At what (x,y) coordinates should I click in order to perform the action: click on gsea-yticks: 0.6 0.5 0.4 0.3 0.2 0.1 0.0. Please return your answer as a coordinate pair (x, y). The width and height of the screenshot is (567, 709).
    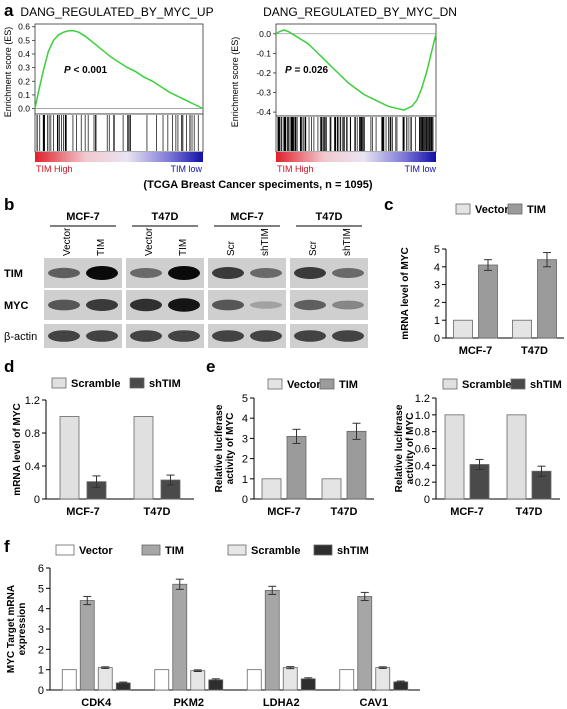
    Looking at the image, I should click on (110, 68).